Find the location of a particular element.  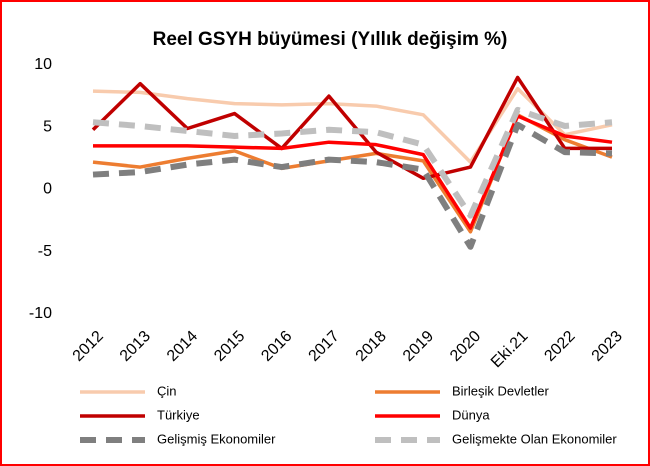

legend-label: Gelişmiş Ekonomiler is located at coordinates (216, 438).